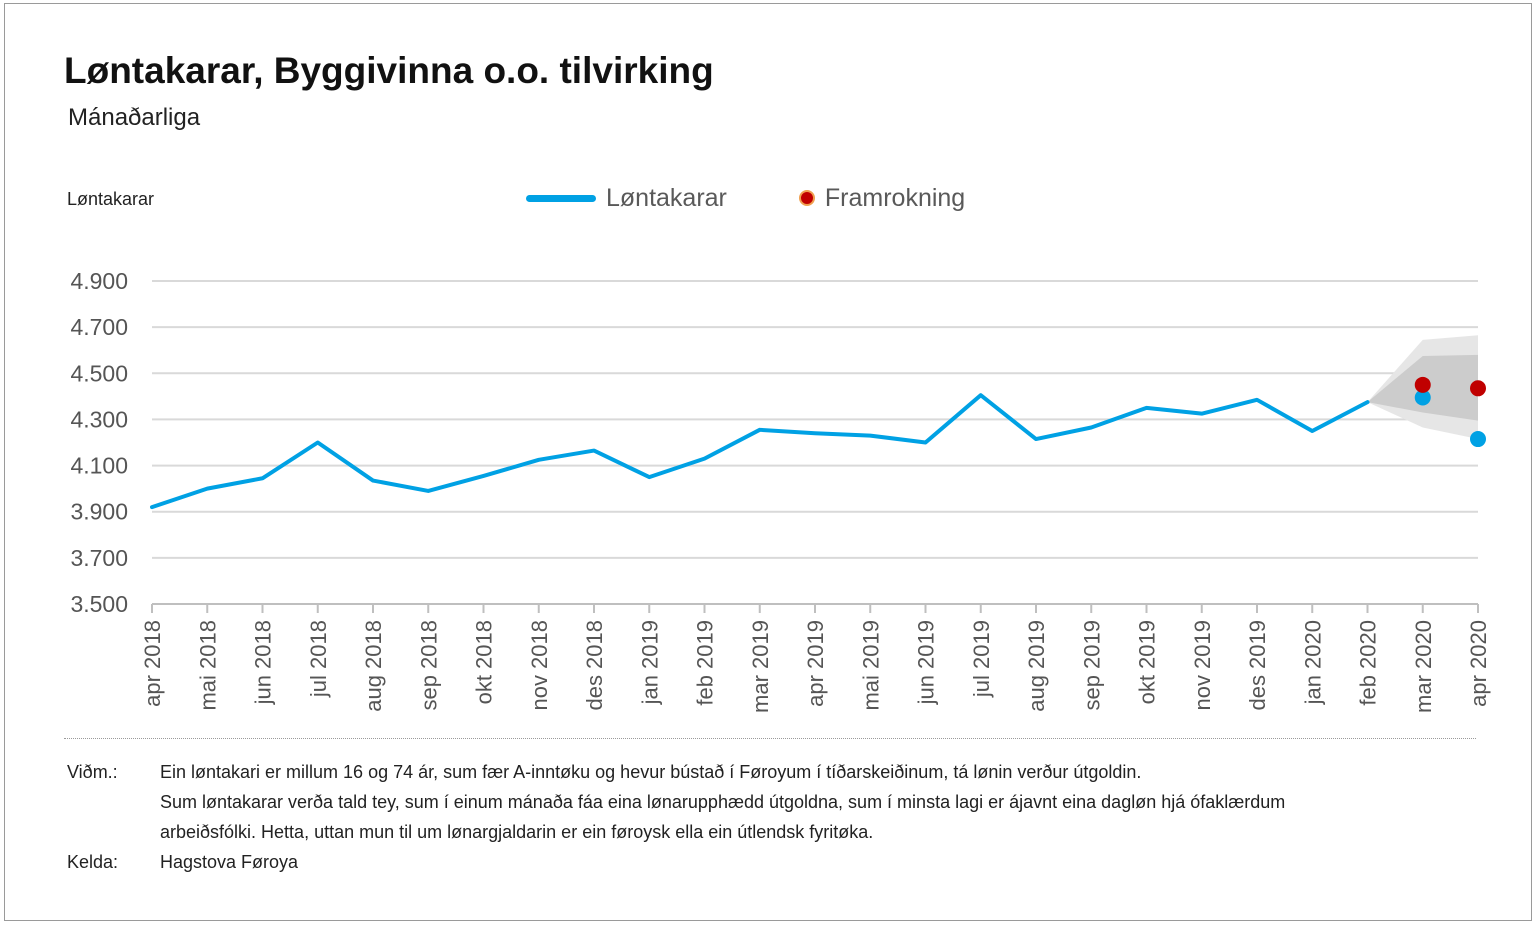 This screenshot has height=927, width=1539. Describe the element at coordinates (99, 419) in the screenshot. I see `y-tick-label: 4.300` at that location.